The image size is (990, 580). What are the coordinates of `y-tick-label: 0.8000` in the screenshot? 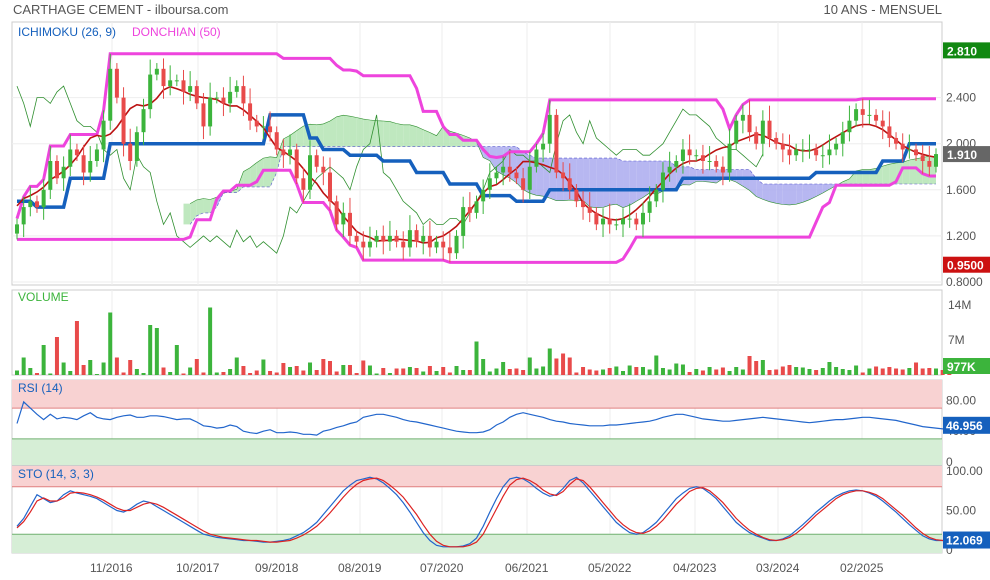 It's located at (964, 282).